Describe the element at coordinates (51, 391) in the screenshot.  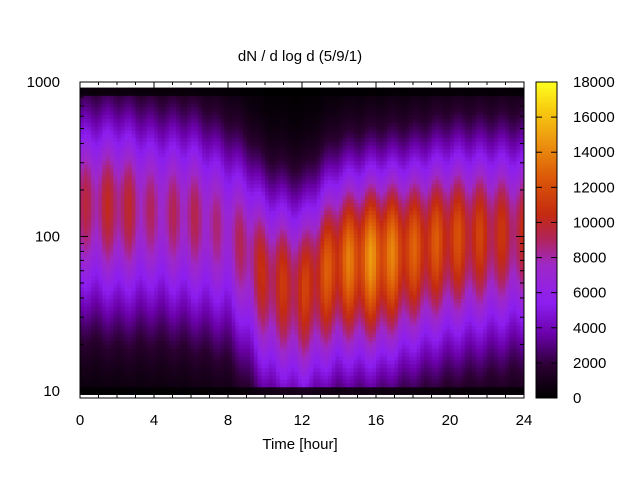
I see `y-tick-label: 10` at that location.